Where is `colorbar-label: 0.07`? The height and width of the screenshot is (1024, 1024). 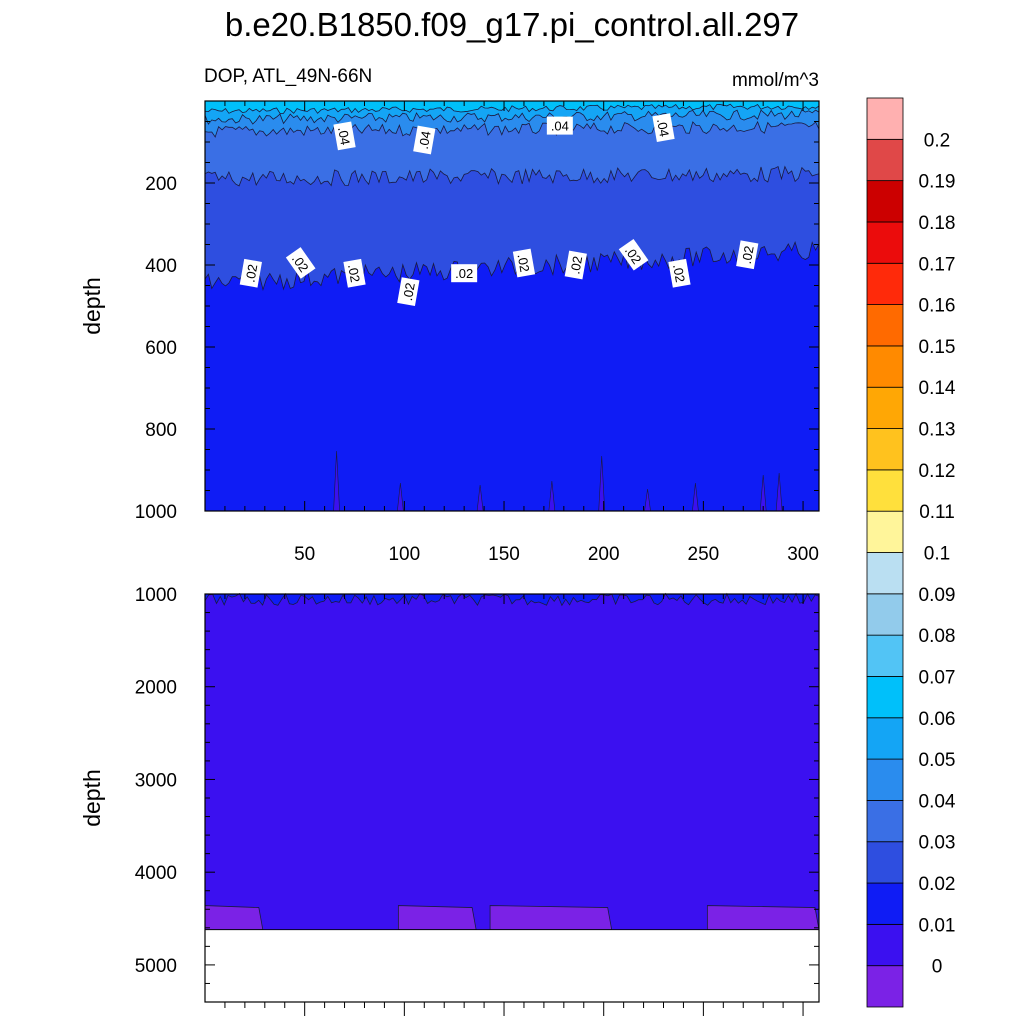
colorbar-label: 0.07 is located at coordinates (937, 677).